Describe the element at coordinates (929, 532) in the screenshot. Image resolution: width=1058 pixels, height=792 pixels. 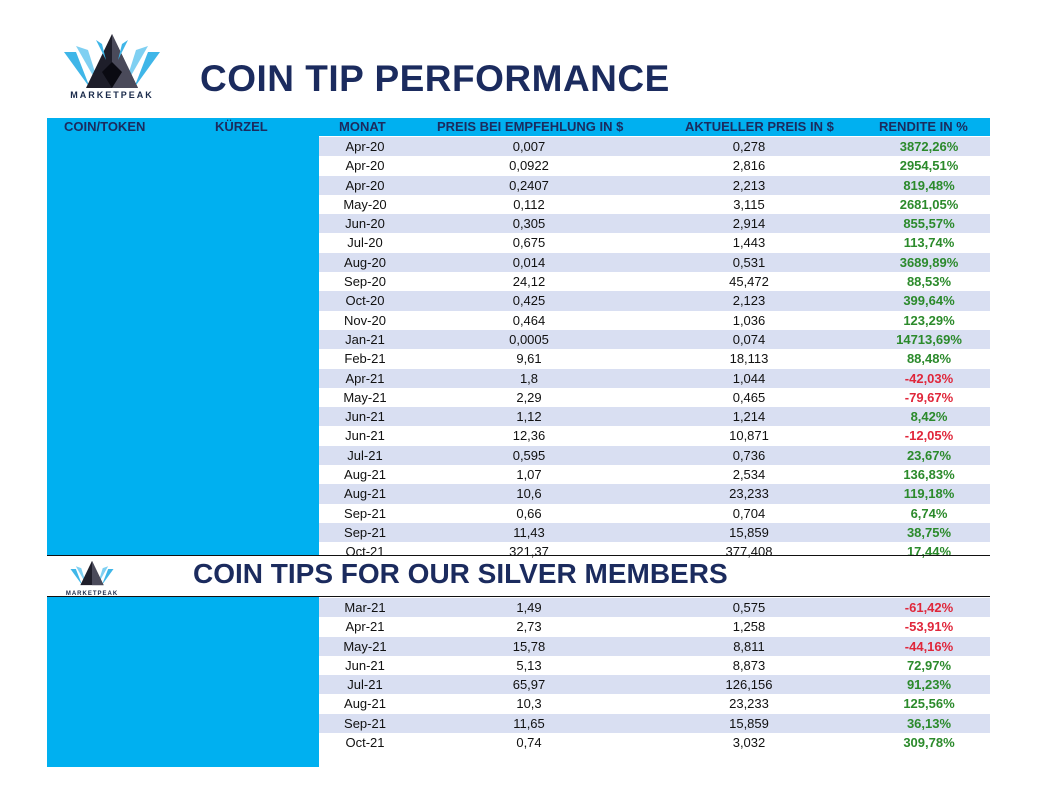
I see `return-cell: 38,75%` at that location.